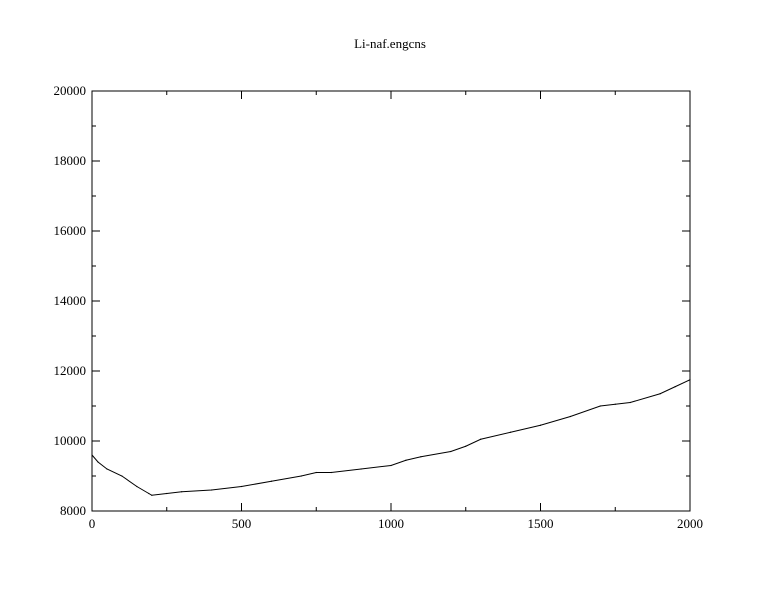 The width and height of the screenshot is (776, 600). Describe the element at coordinates (70, 300) in the screenshot. I see `y-tick-label: 14000` at that location.